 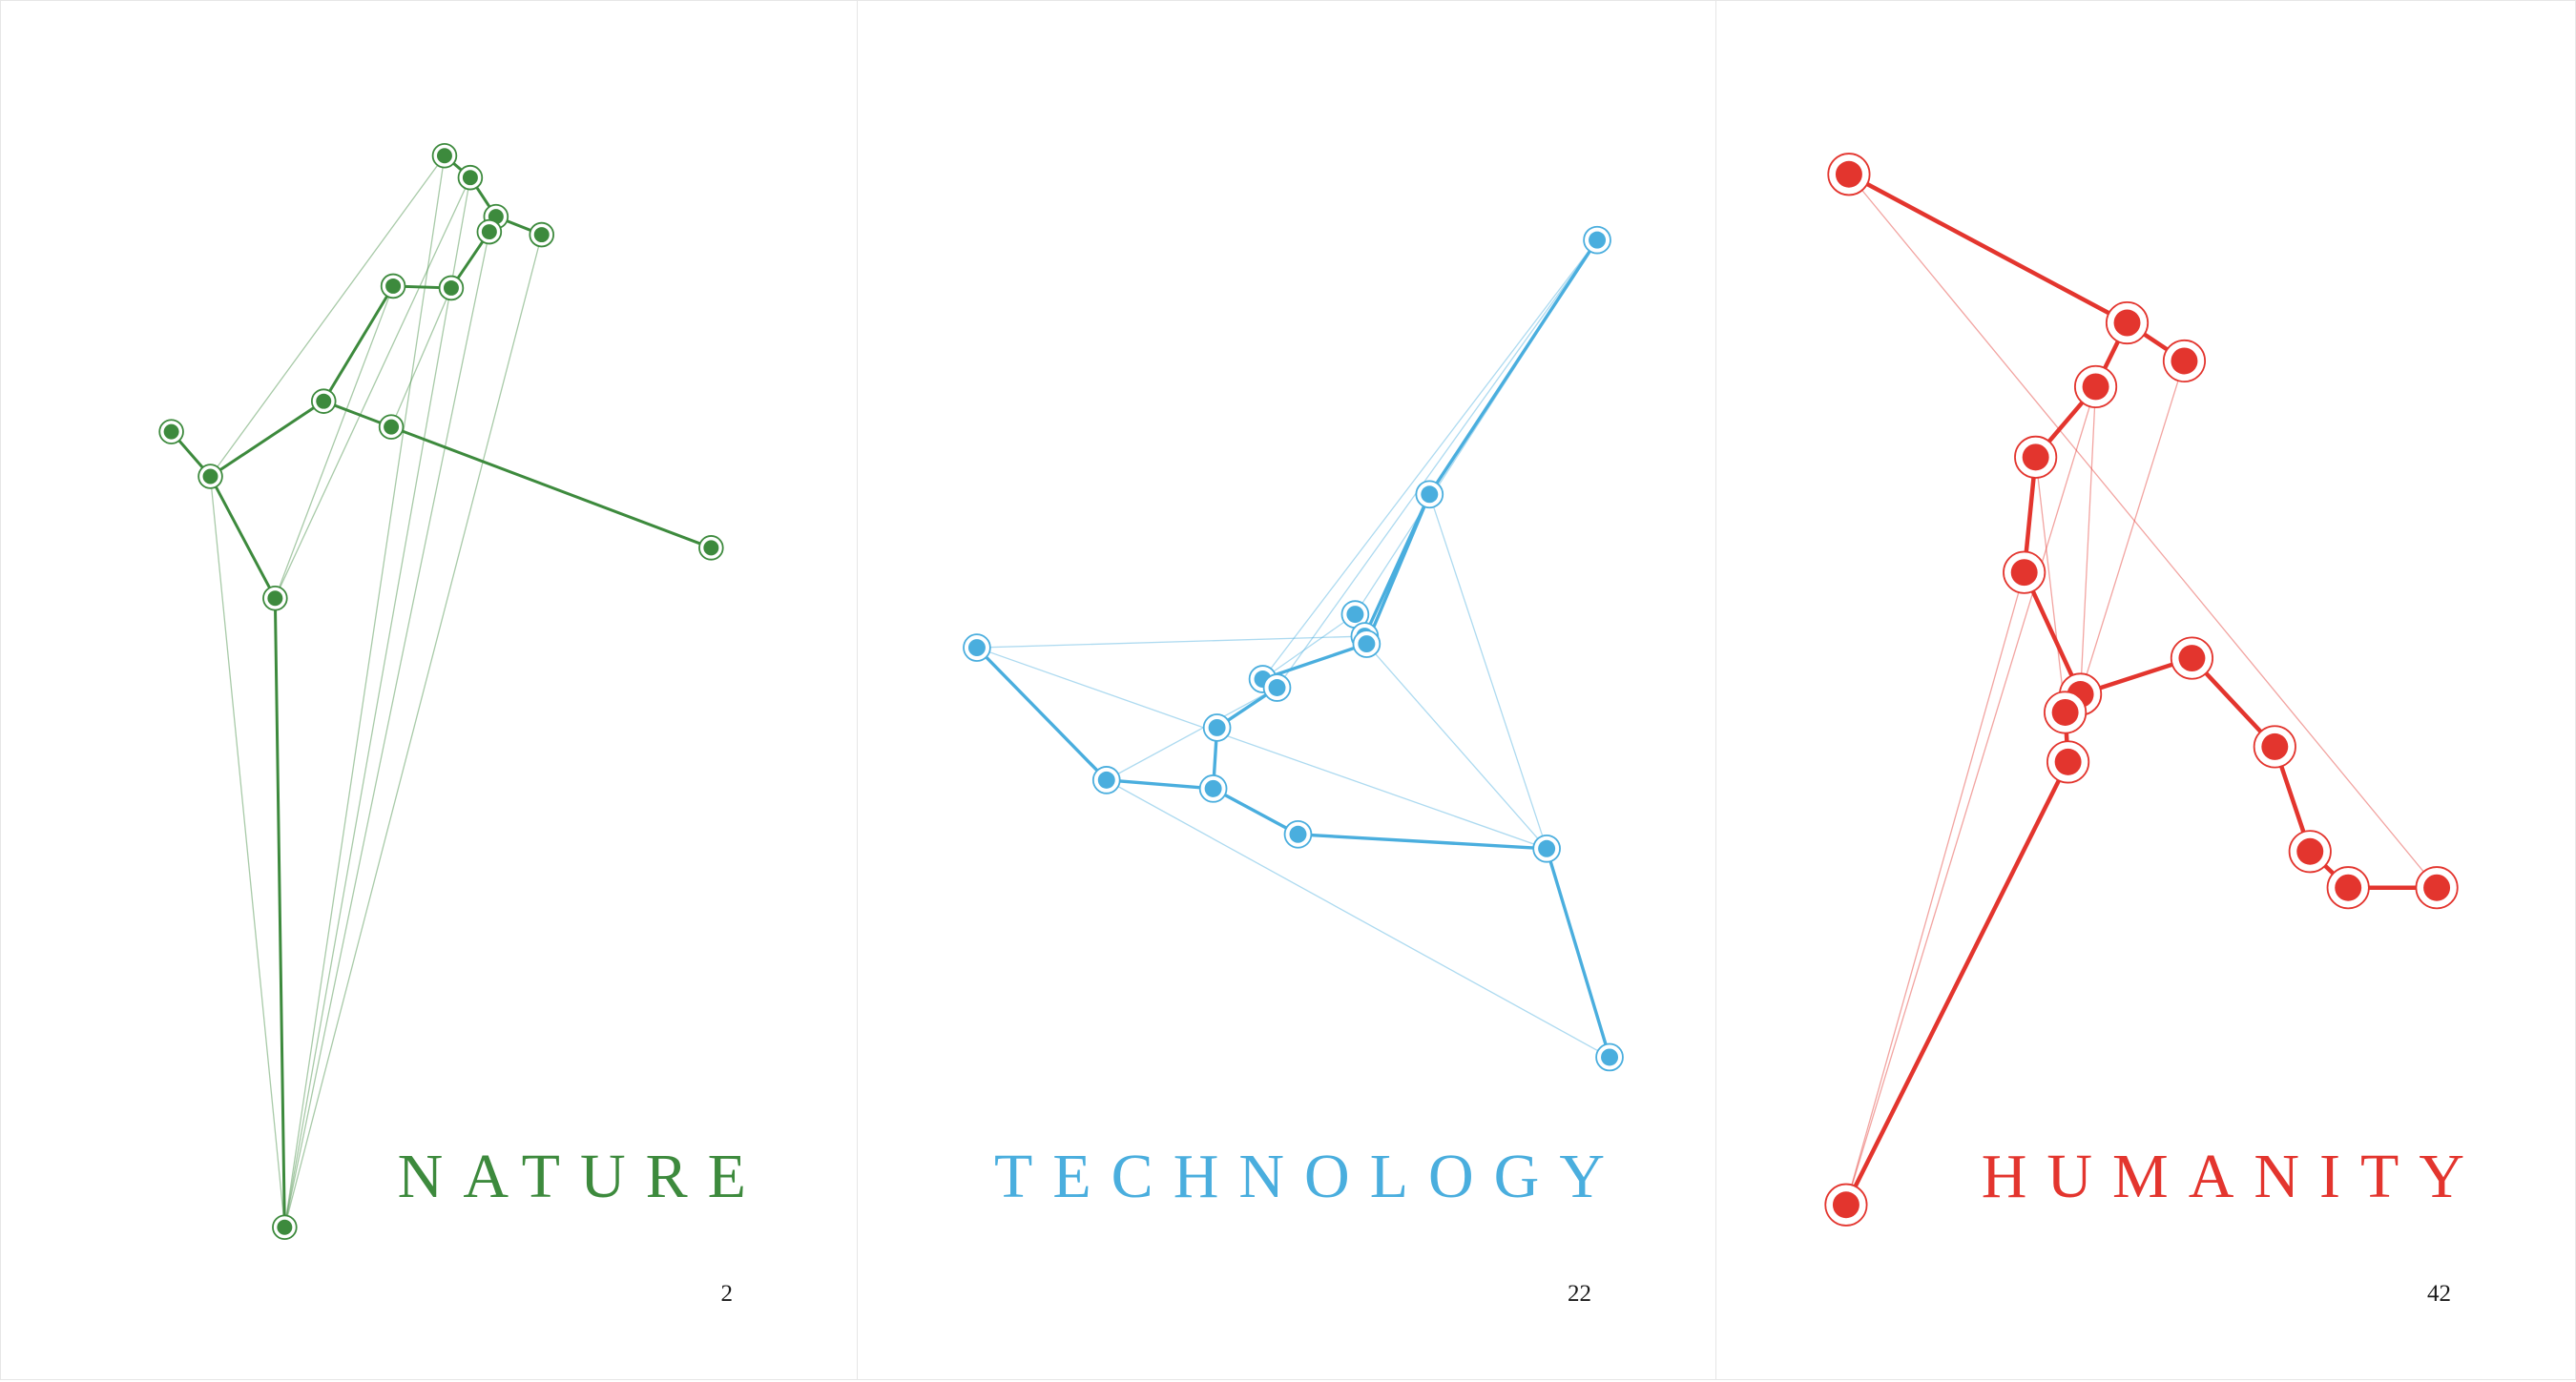 What do you see at coordinates (2439, 1294) in the screenshot?
I see `humanity-page-number: 42` at bounding box center [2439, 1294].